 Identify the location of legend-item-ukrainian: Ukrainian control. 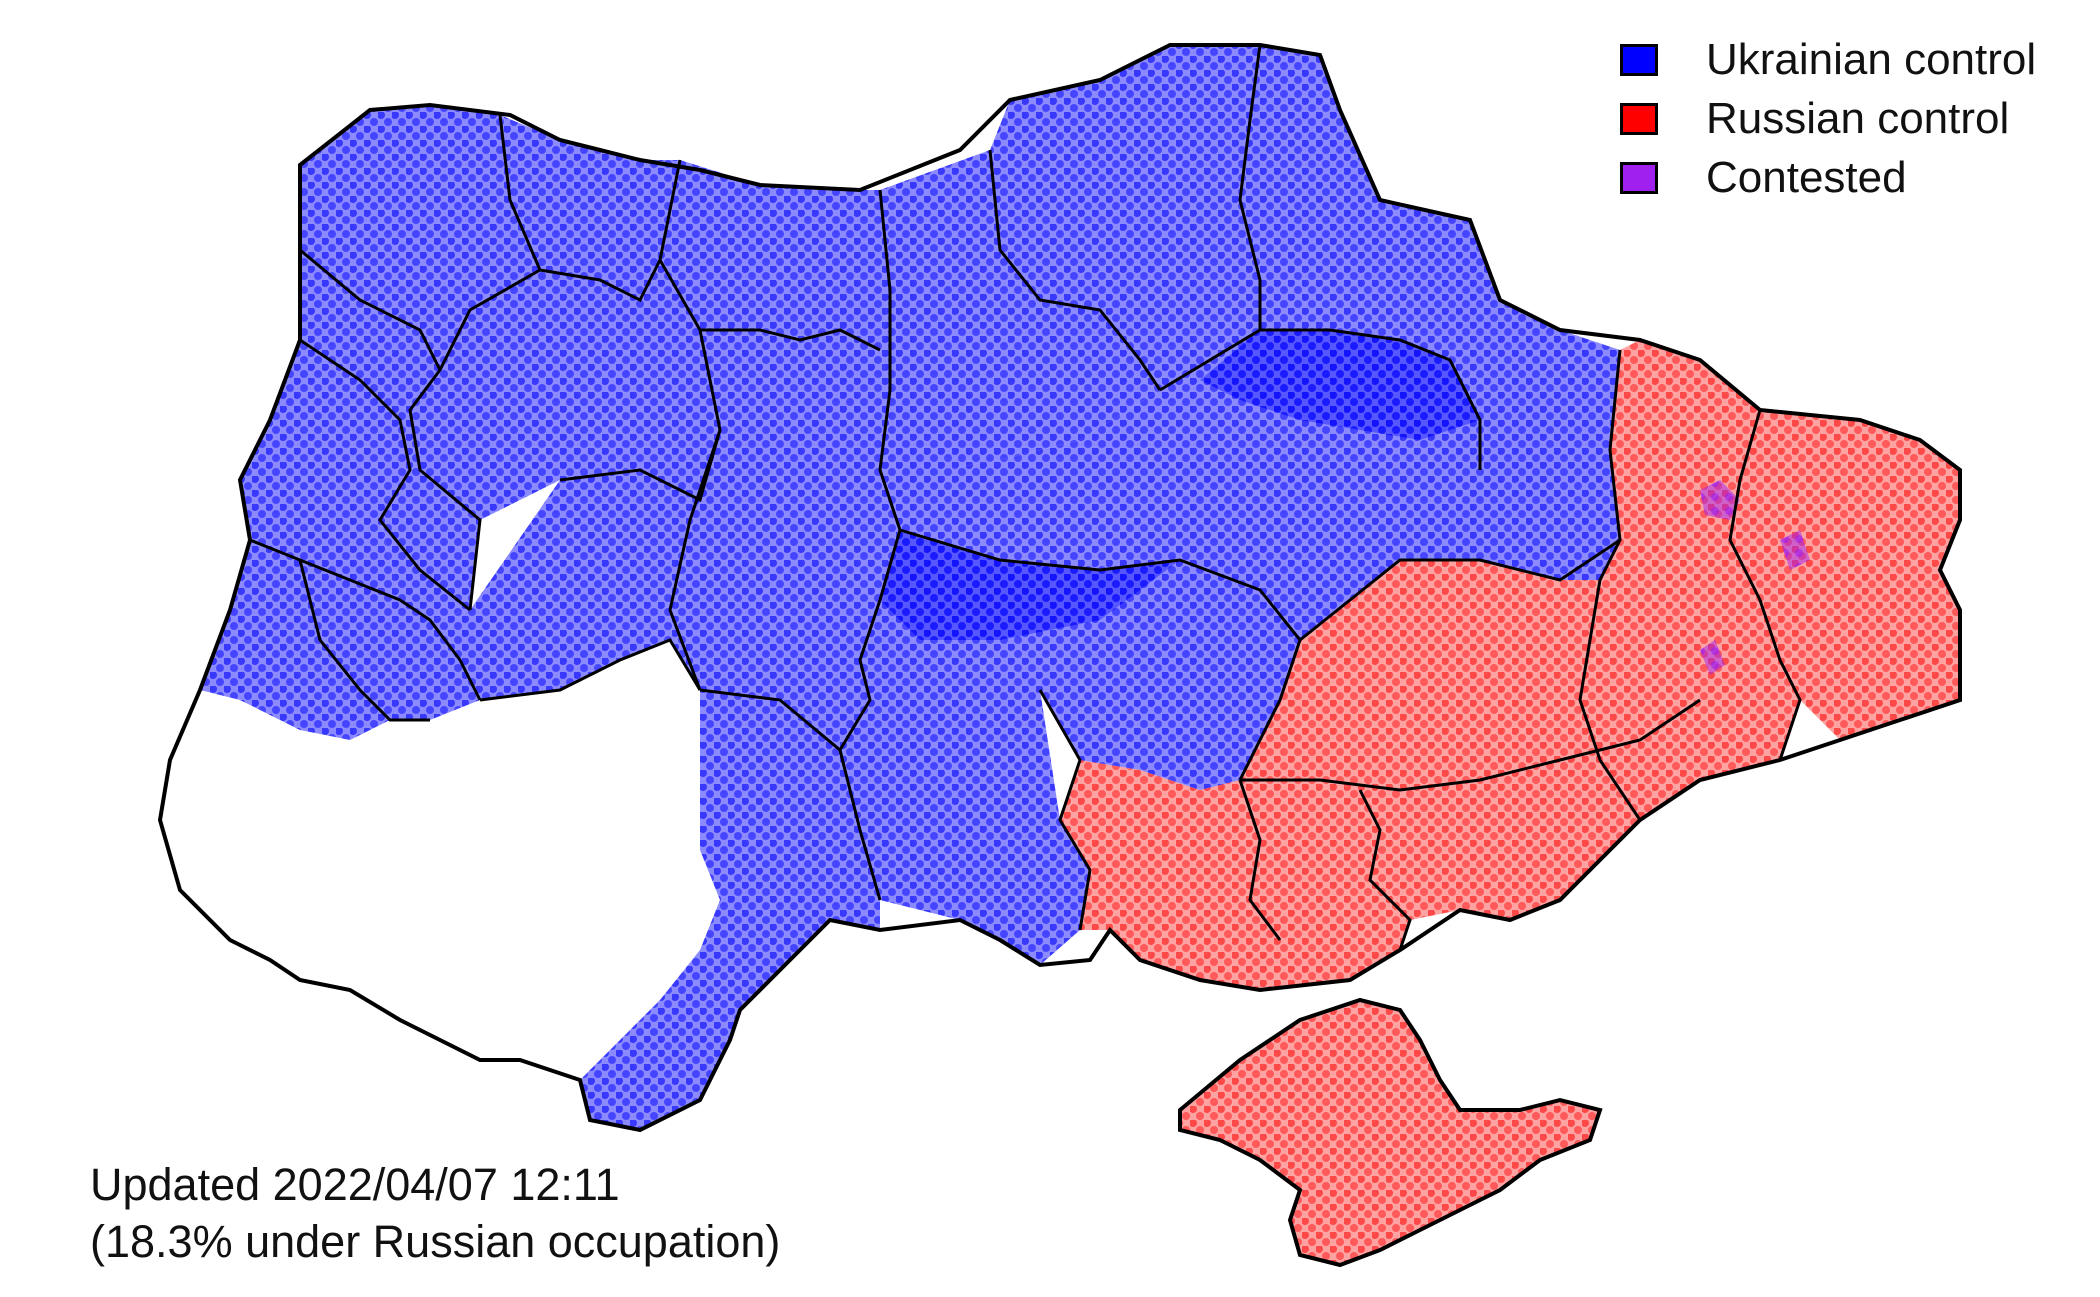
(1828, 59).